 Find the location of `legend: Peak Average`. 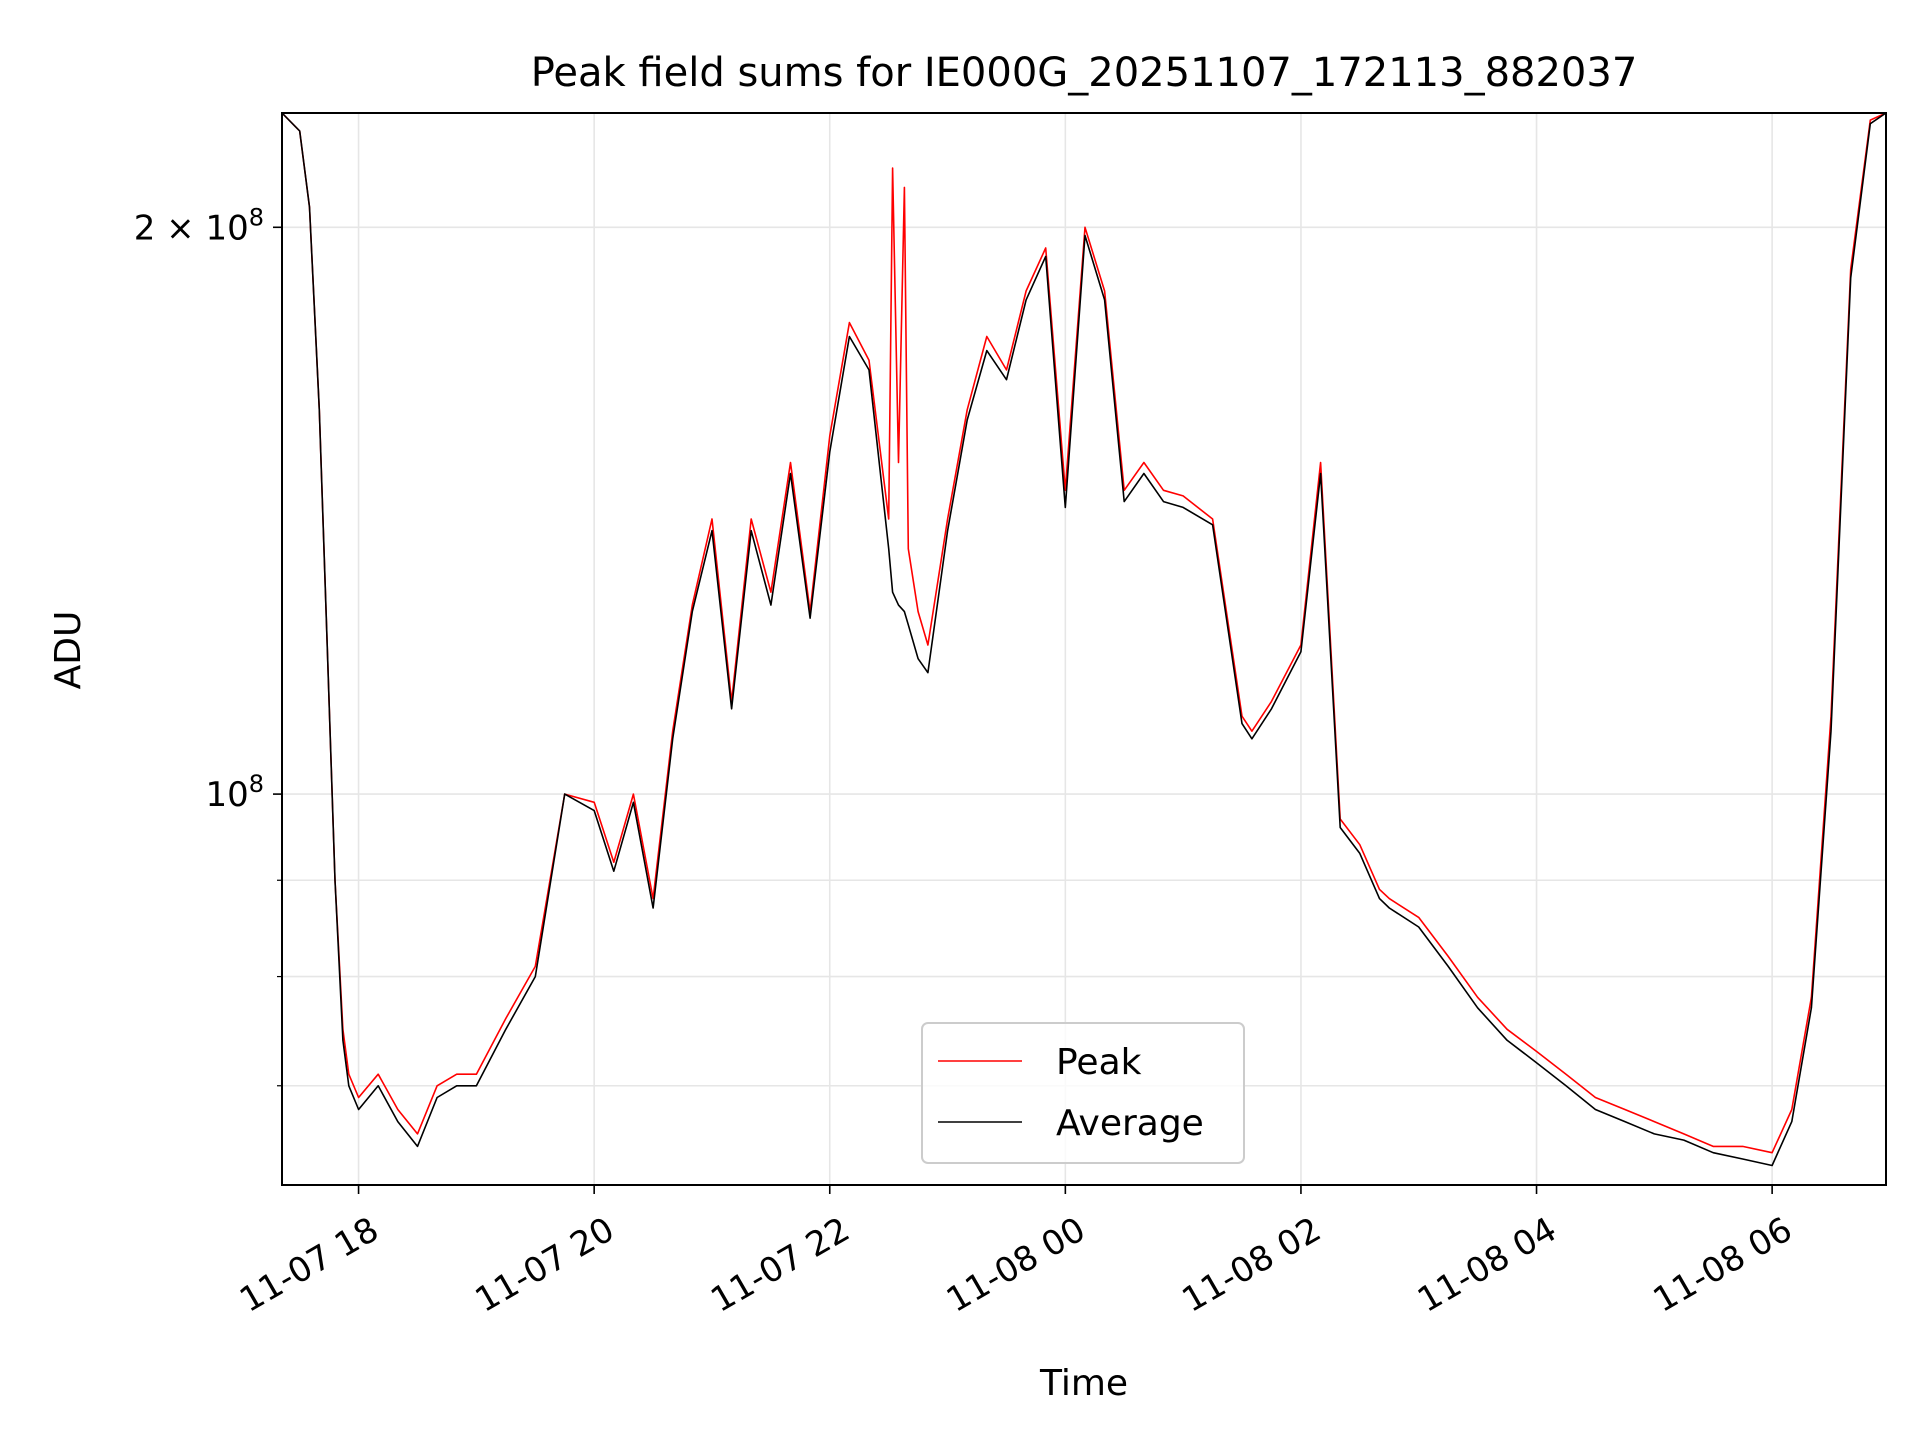

legend: Peak Average is located at coordinates (1083, 1093).